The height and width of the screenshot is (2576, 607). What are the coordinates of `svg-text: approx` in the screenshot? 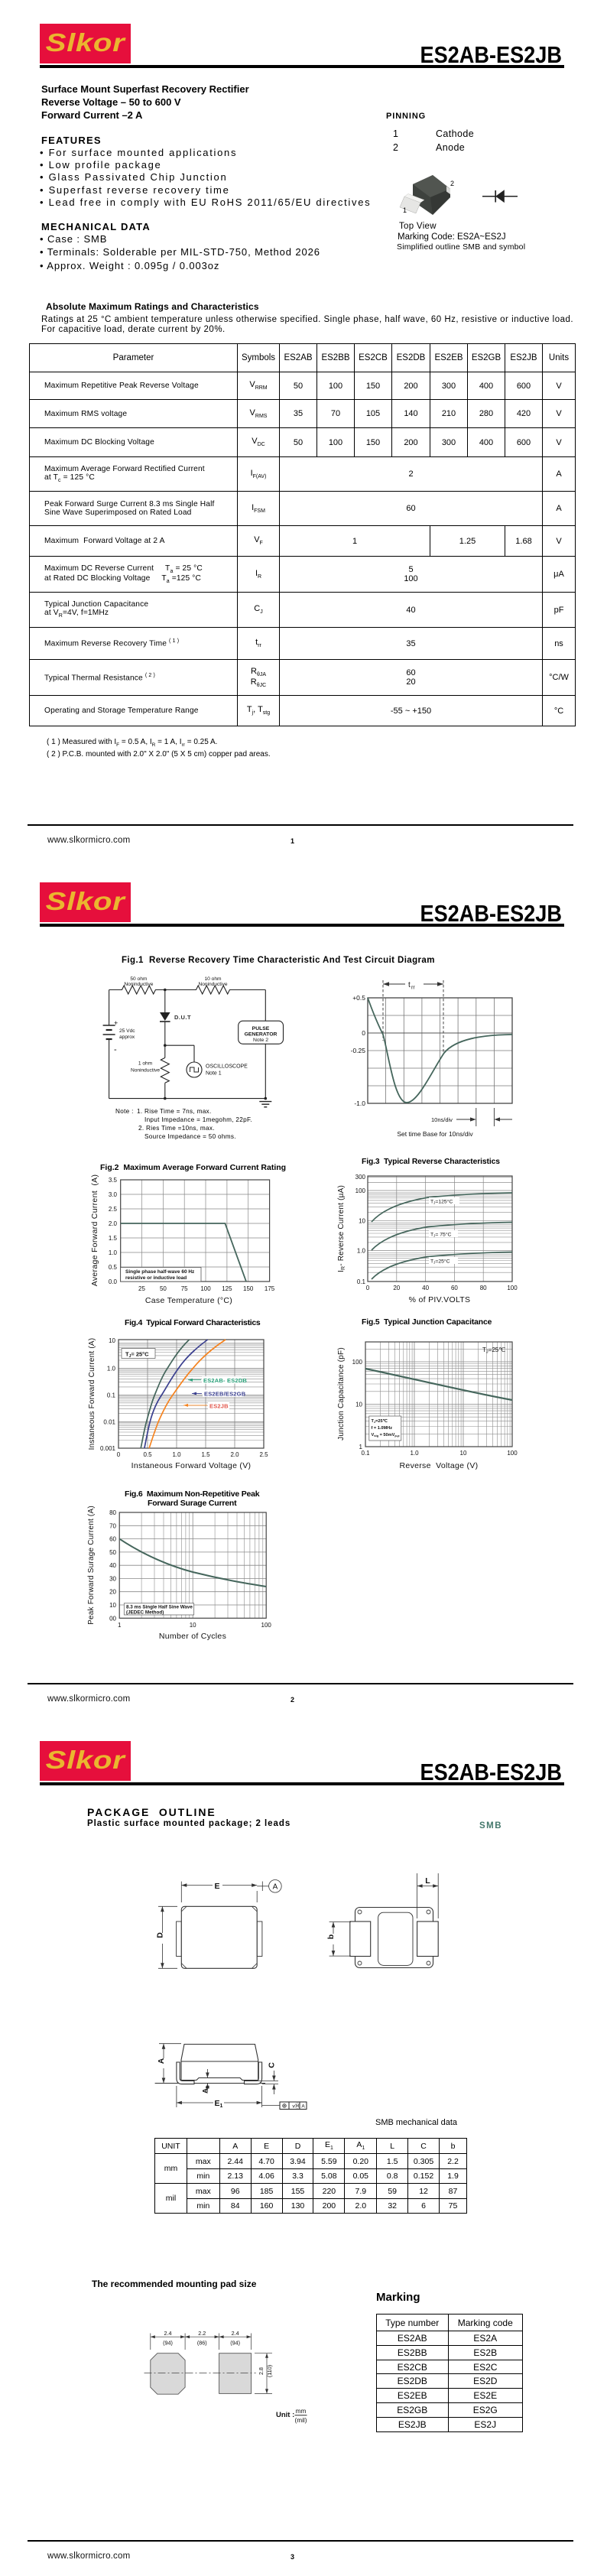 It's located at (127, 1038).